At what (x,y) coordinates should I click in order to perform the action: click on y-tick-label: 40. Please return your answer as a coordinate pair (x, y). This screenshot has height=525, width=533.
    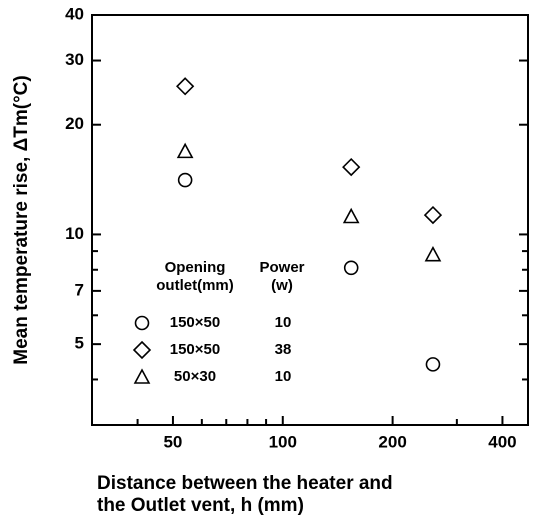
    Looking at the image, I should click on (74, 13).